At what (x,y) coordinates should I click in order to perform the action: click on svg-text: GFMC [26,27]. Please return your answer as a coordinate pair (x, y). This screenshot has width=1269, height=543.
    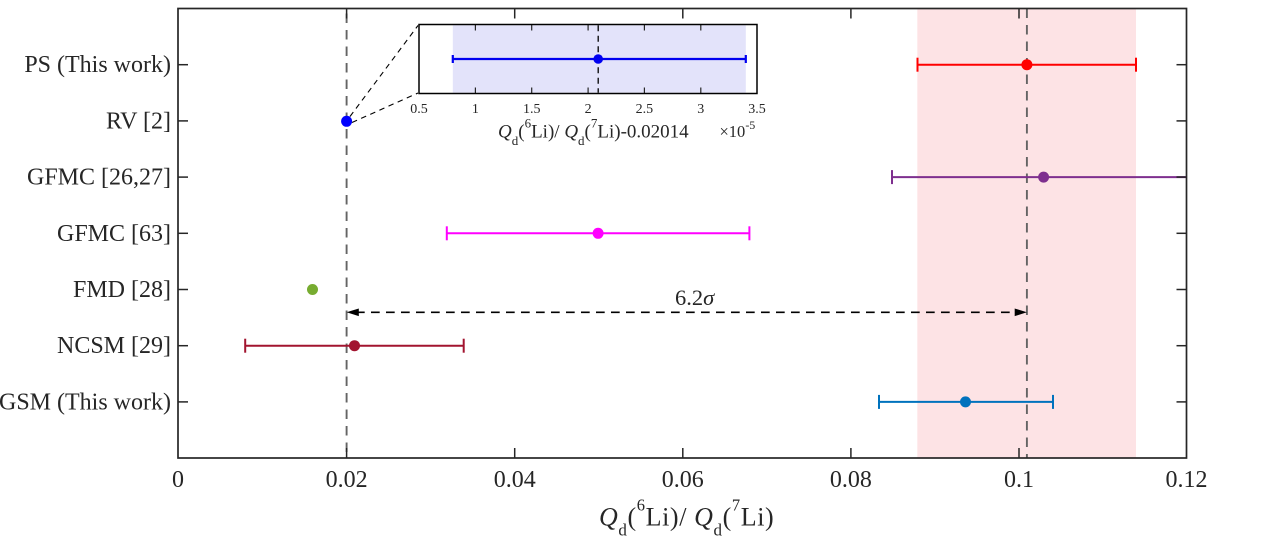
    Looking at the image, I should click on (99, 178).